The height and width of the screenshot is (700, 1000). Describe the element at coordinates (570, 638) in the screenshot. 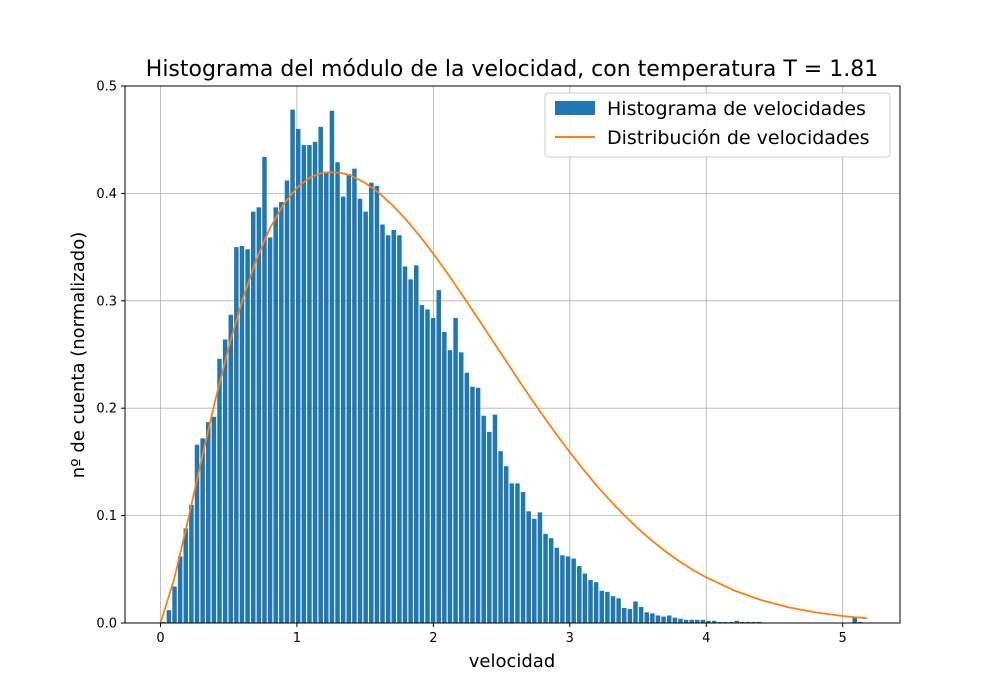

I see `x-tick-label: 3` at that location.